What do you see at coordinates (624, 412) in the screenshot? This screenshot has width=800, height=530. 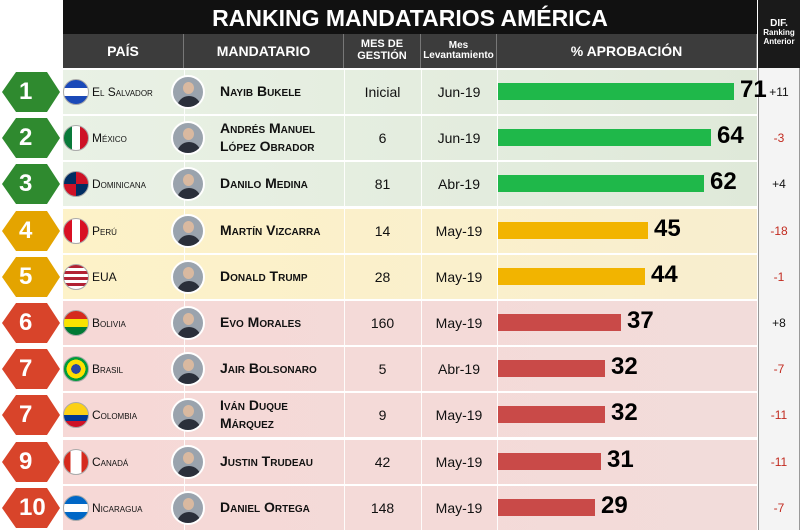 I see `approval-value: 32` at bounding box center [624, 412].